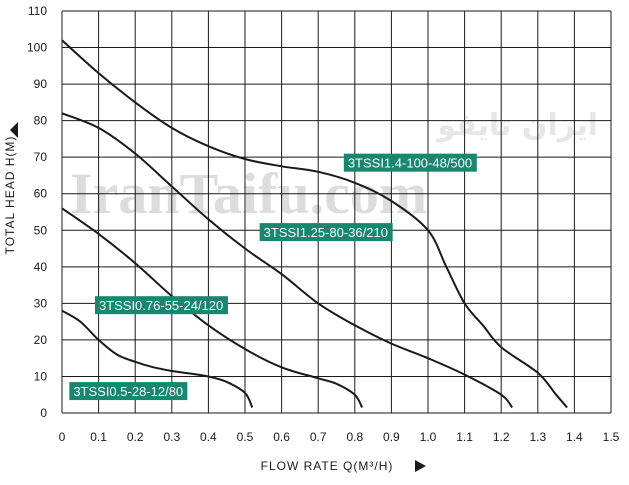 The width and height of the screenshot is (629, 485). What do you see at coordinates (391, 437) in the screenshot?
I see `x-tick-label: 0.9` at bounding box center [391, 437].